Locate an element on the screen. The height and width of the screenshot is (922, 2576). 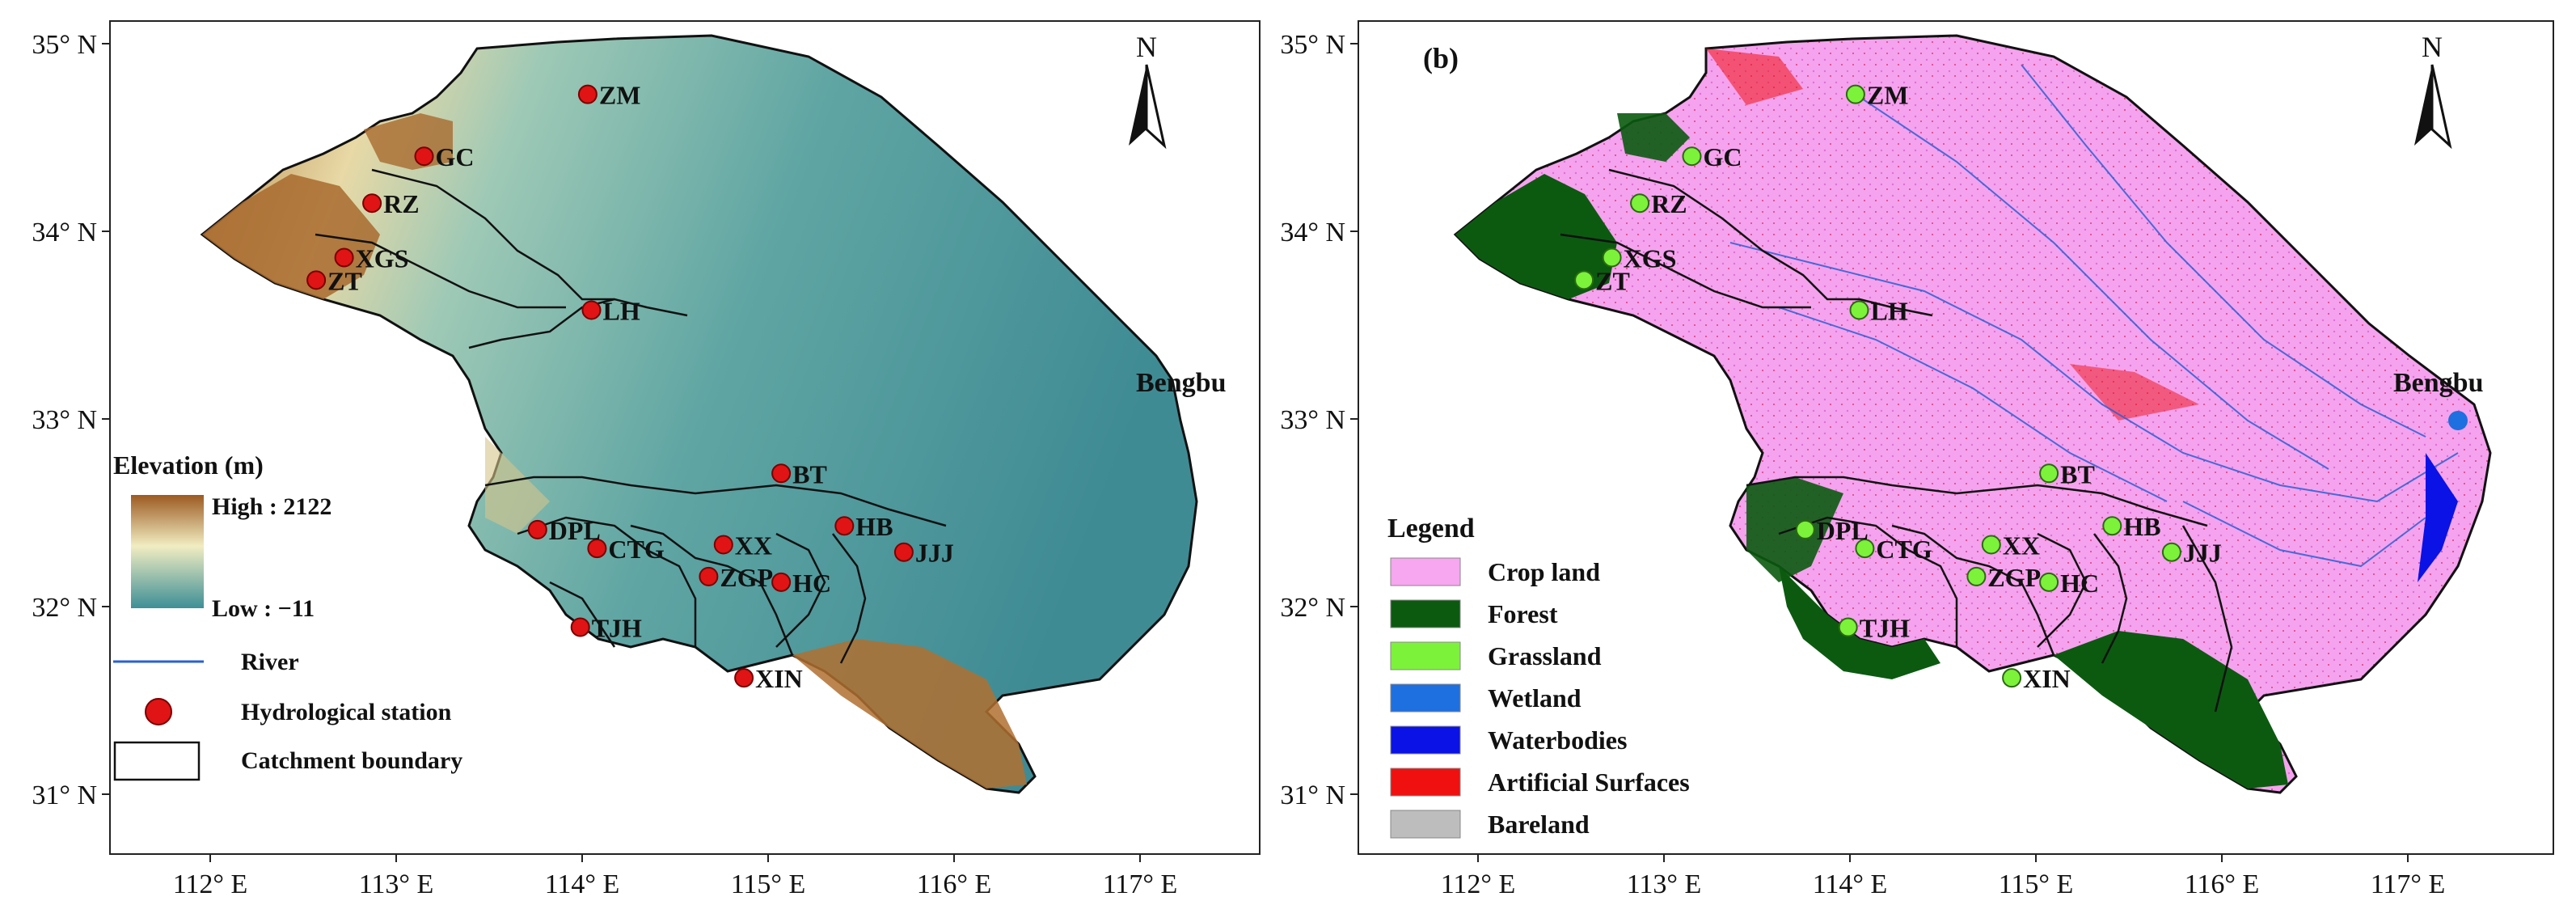
lon-tick-label: 112° E is located at coordinates (1478, 884).